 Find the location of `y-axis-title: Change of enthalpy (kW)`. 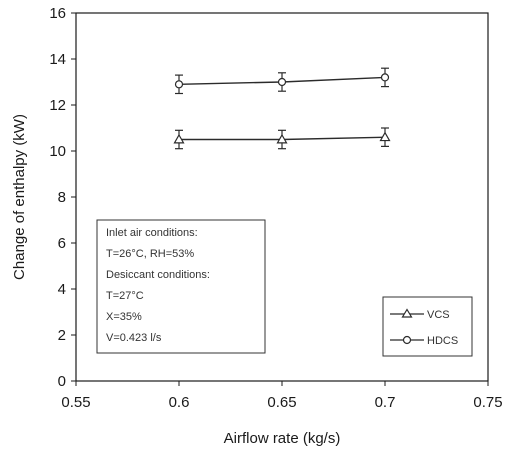

y-axis-title: Change of enthalpy (kW) is located at coordinates (19, 197).